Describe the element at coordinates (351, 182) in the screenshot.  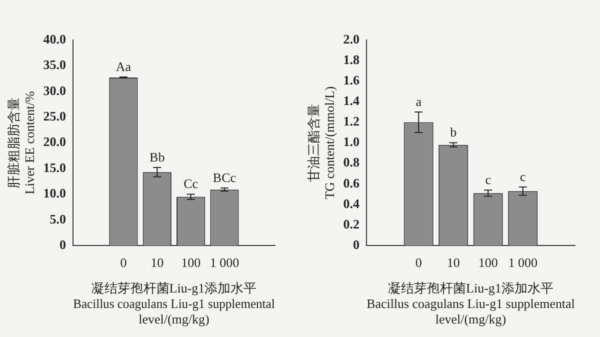
I see `y-tick-label: 0.6` at that location.